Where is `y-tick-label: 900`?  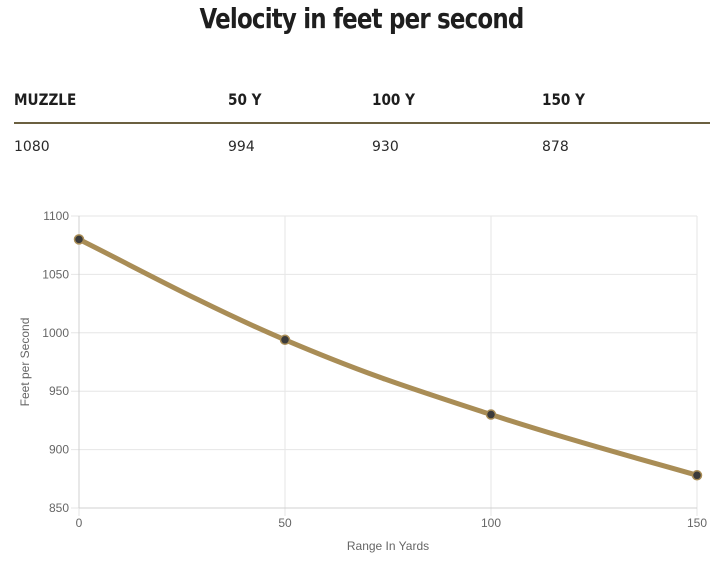
y-tick-label: 900 is located at coordinates (59, 450).